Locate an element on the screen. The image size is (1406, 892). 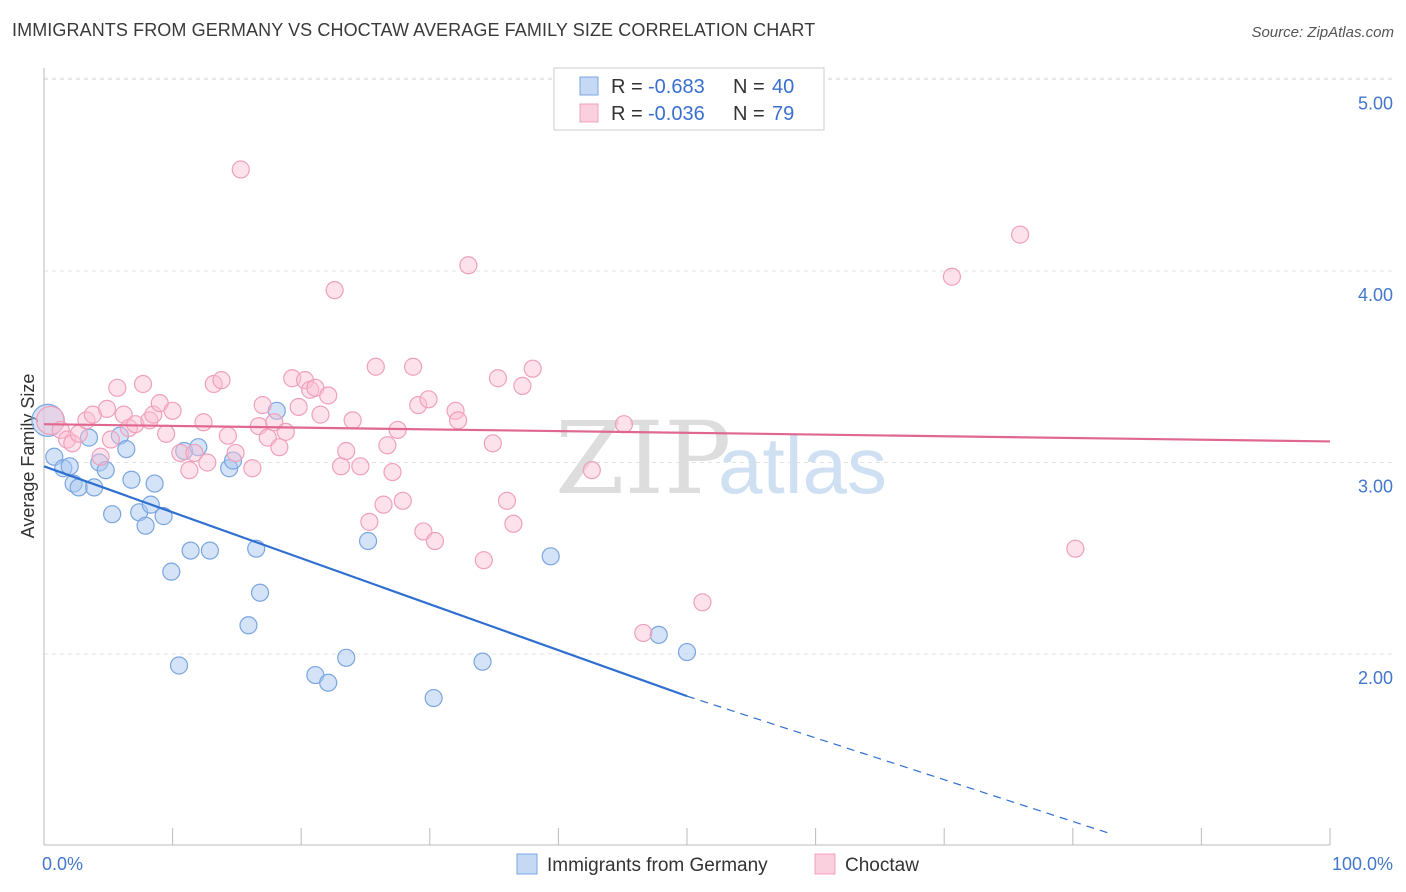
y-tick-label: 5.00 is located at coordinates (1375, 104).